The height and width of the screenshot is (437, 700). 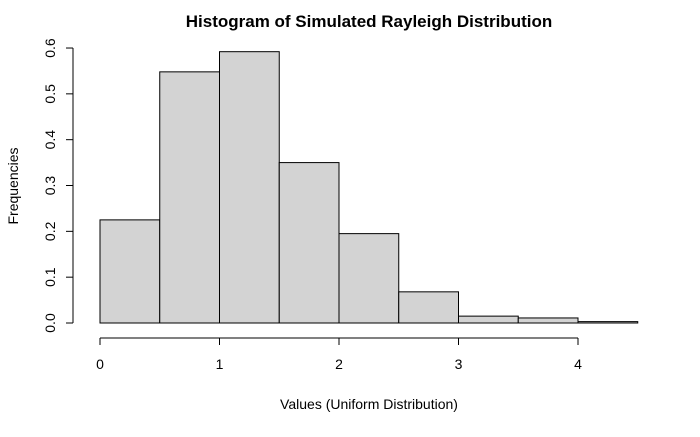 What do you see at coordinates (578, 364) in the screenshot?
I see `x-tick-label-4: 4` at bounding box center [578, 364].